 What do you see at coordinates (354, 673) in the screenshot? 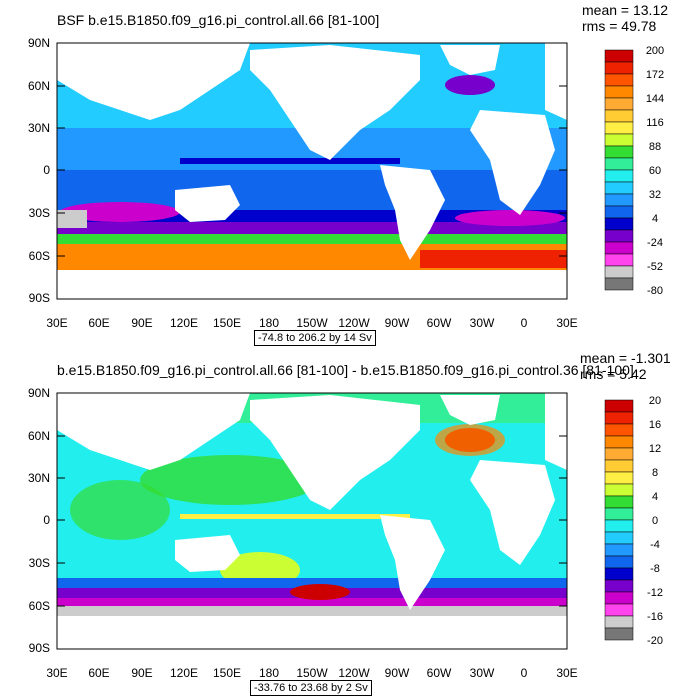
I see `lon-label: 120W` at bounding box center [354, 673].